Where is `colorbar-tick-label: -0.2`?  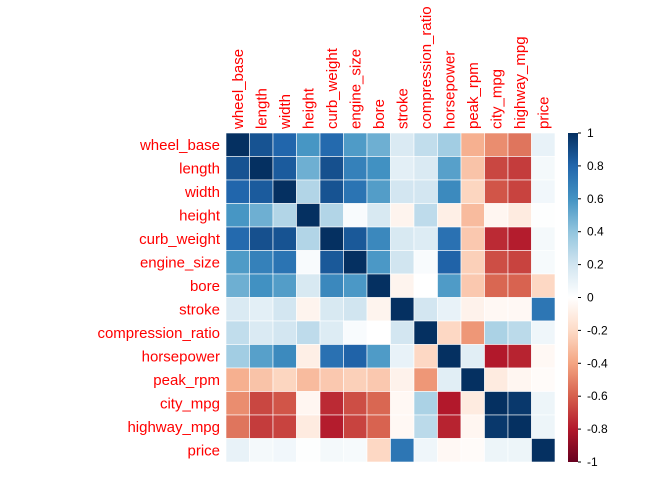 colorbar-tick-label: -0.2 is located at coordinates (597, 330).